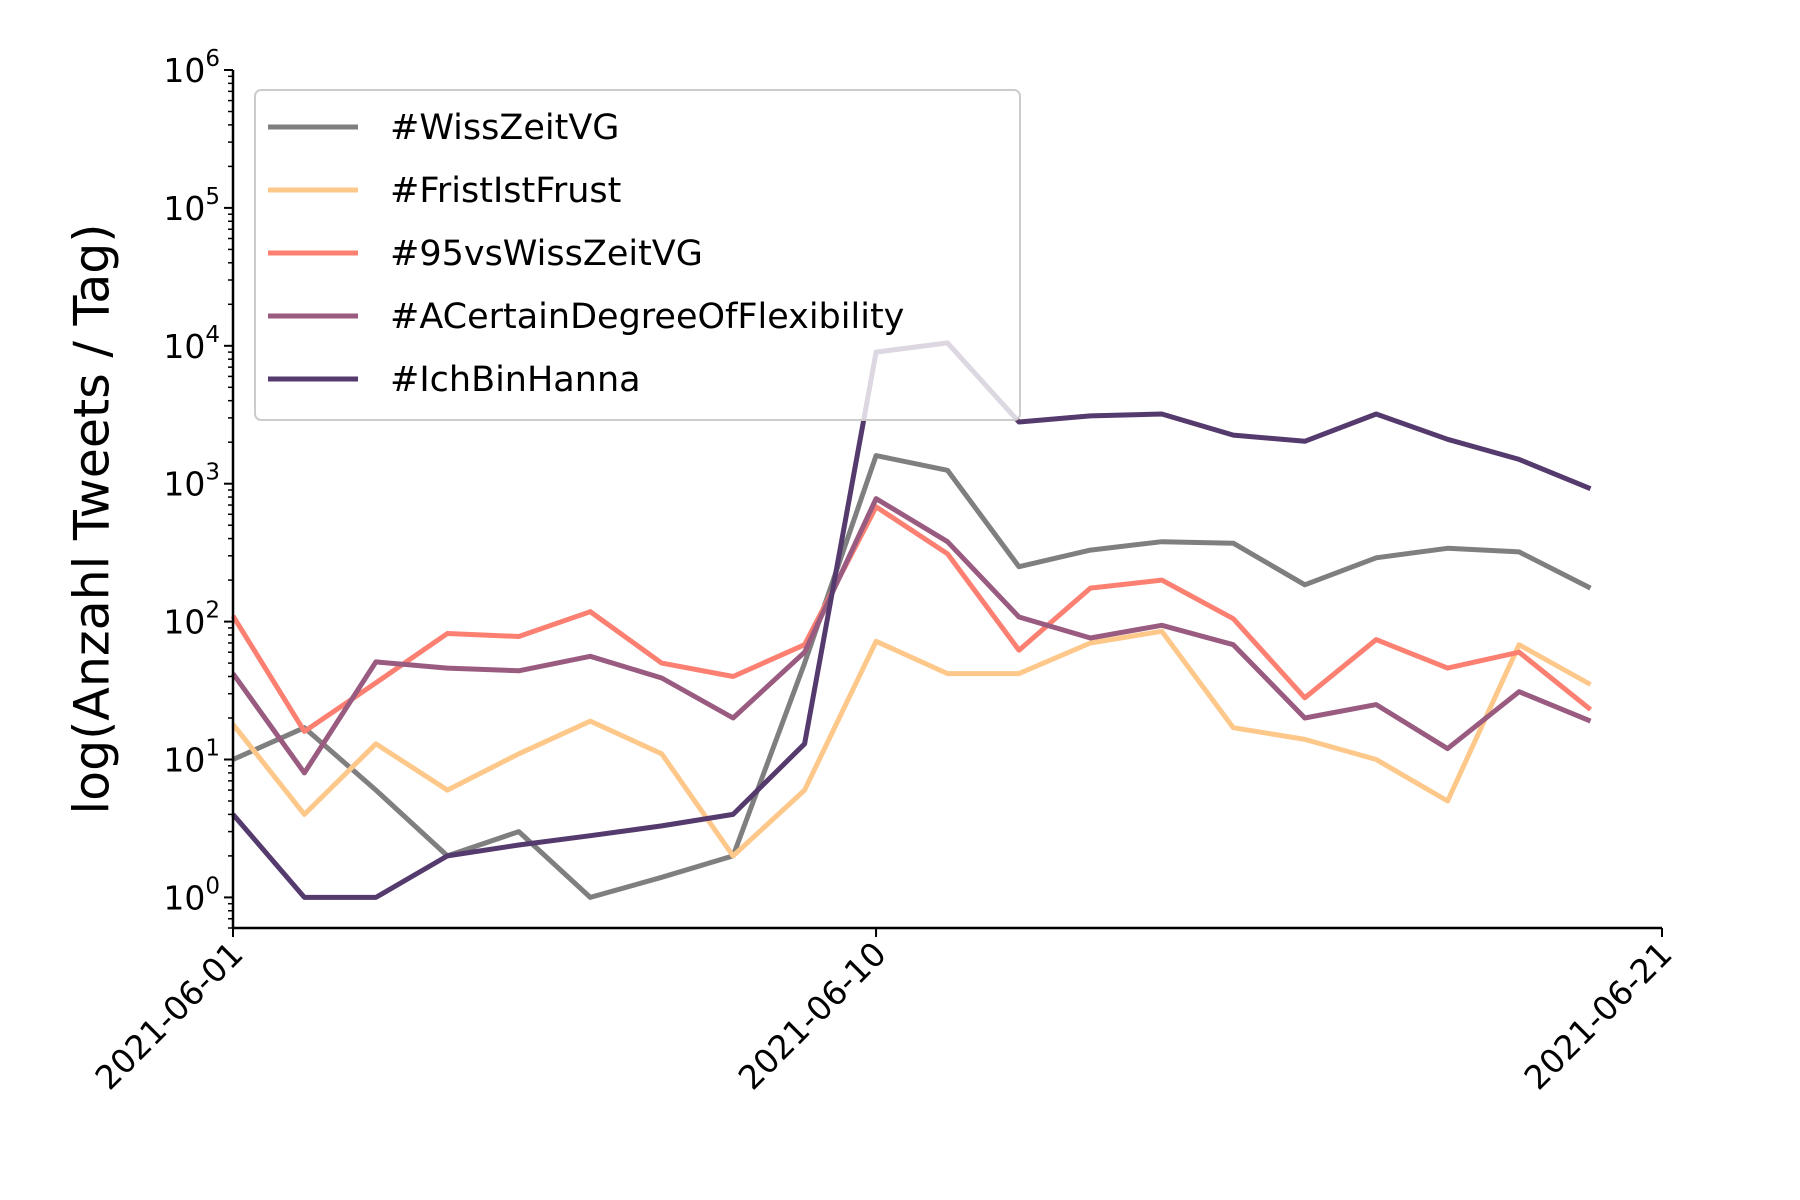 The width and height of the screenshot is (1800, 1200). What do you see at coordinates (212, 197) in the screenshot?
I see `y-tick-exponent: 5` at bounding box center [212, 197].